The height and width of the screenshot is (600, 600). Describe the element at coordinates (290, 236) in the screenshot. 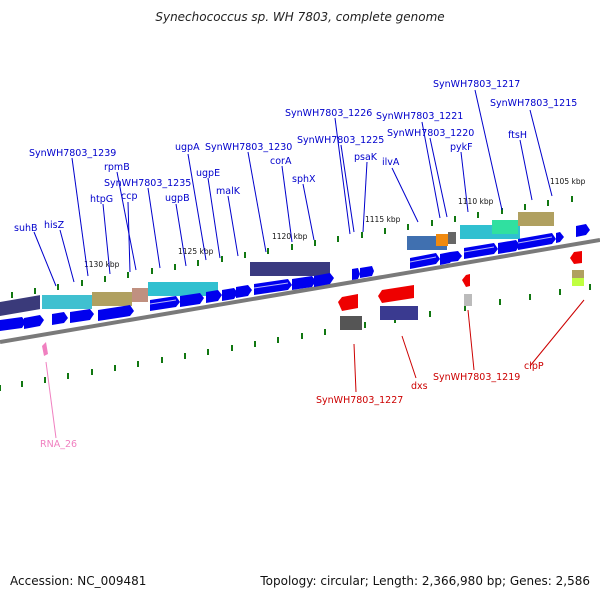

I see `kbp-label: 1120 kbp` at that location.